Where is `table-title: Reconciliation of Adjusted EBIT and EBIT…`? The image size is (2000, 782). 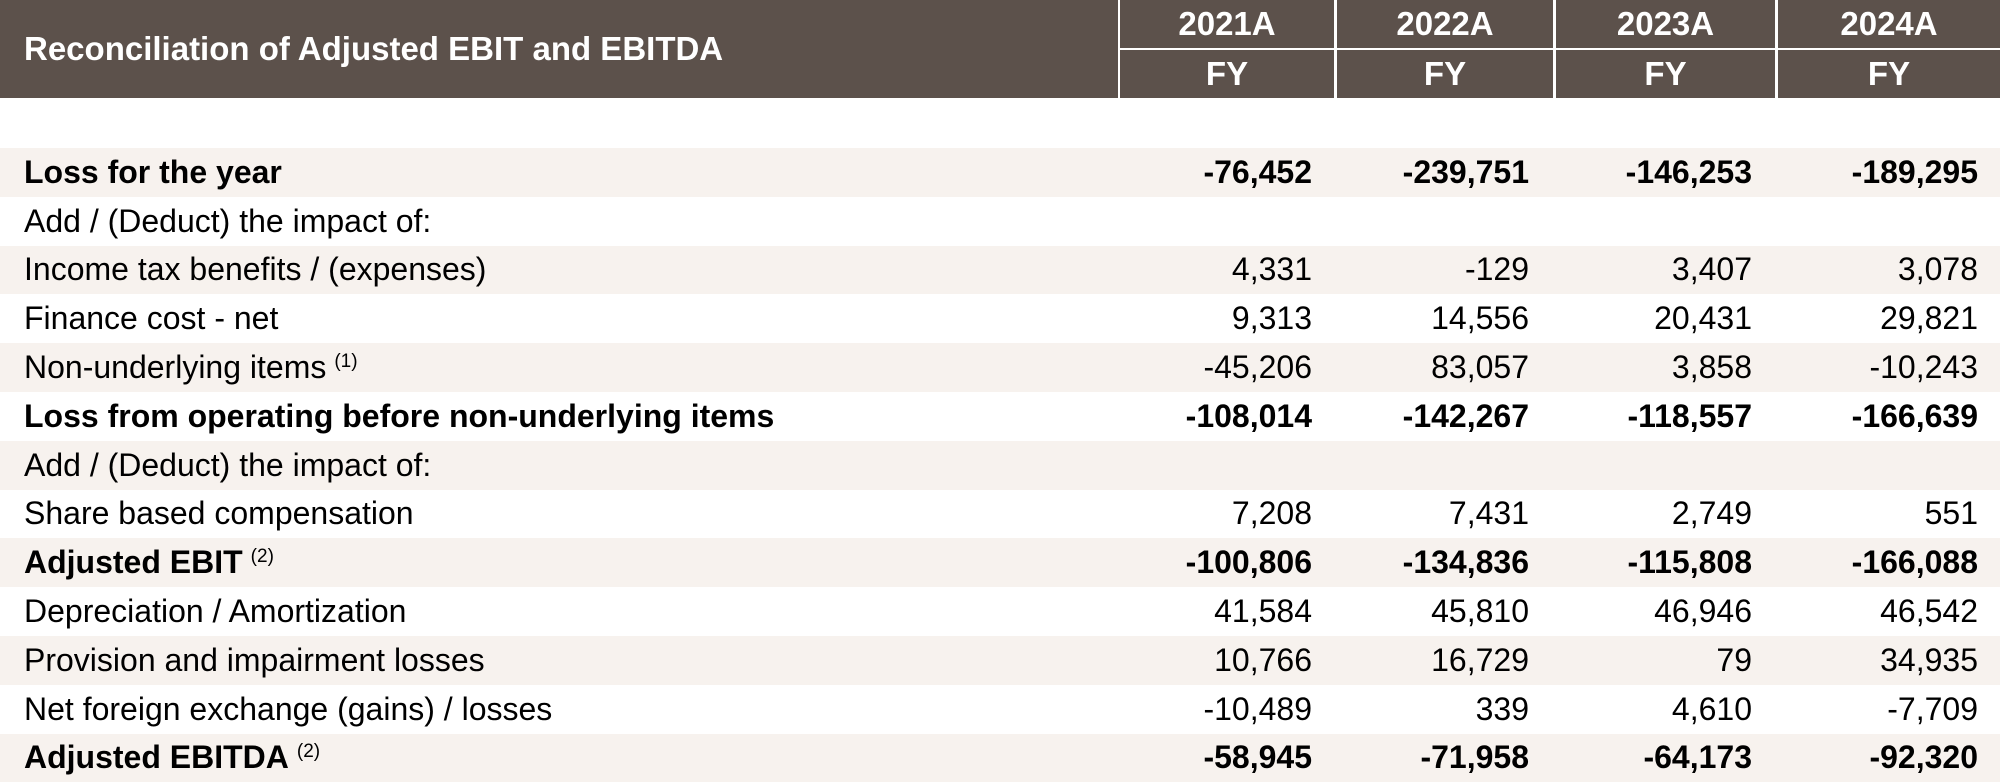
table-title: Reconciliation of Adjusted EBIT and EBIT… is located at coordinates (374, 48).